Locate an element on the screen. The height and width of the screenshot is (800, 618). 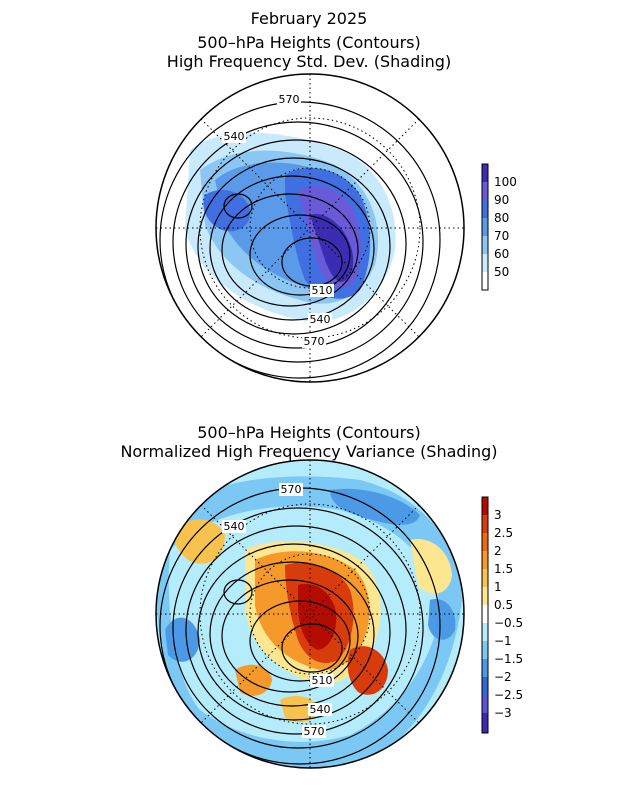
top-contour-label-570-north: 570 is located at coordinates (289, 99).